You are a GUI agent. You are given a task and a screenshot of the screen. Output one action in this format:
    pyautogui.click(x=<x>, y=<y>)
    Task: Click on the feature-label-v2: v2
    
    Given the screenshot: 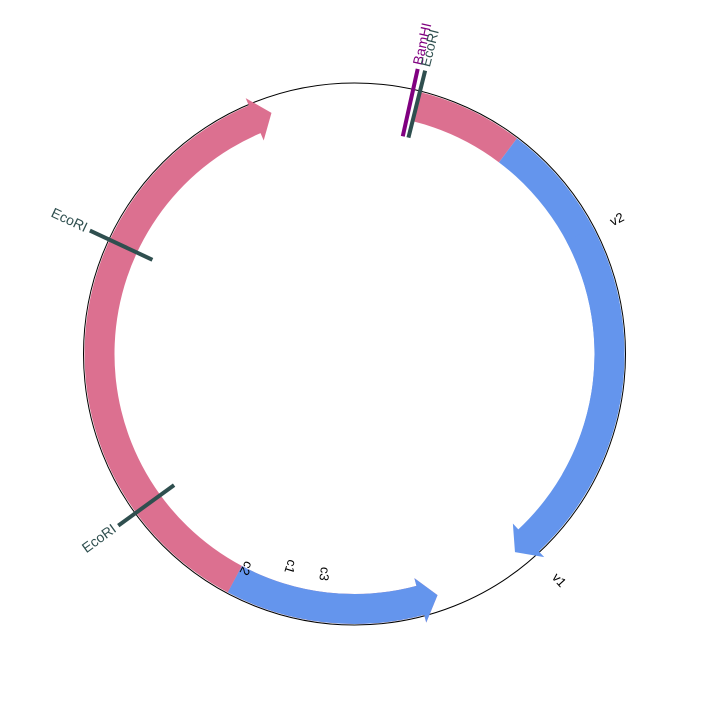 What is the action you would take?
    pyautogui.click(x=616, y=219)
    